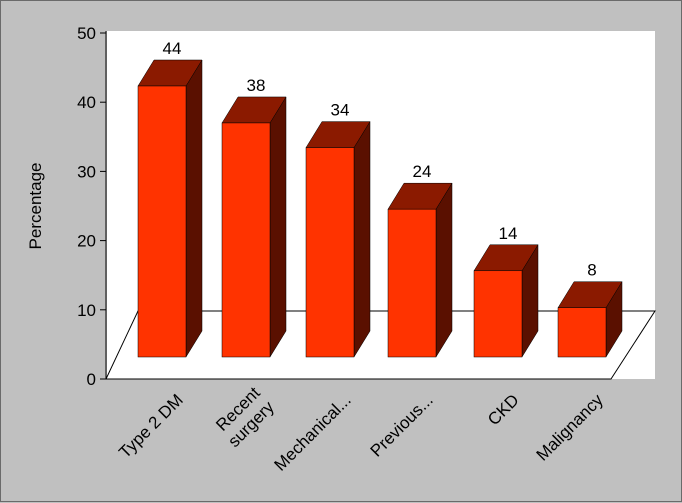 This screenshot has height=503, width=682. I want to click on bar: 8, so click(590, 309).